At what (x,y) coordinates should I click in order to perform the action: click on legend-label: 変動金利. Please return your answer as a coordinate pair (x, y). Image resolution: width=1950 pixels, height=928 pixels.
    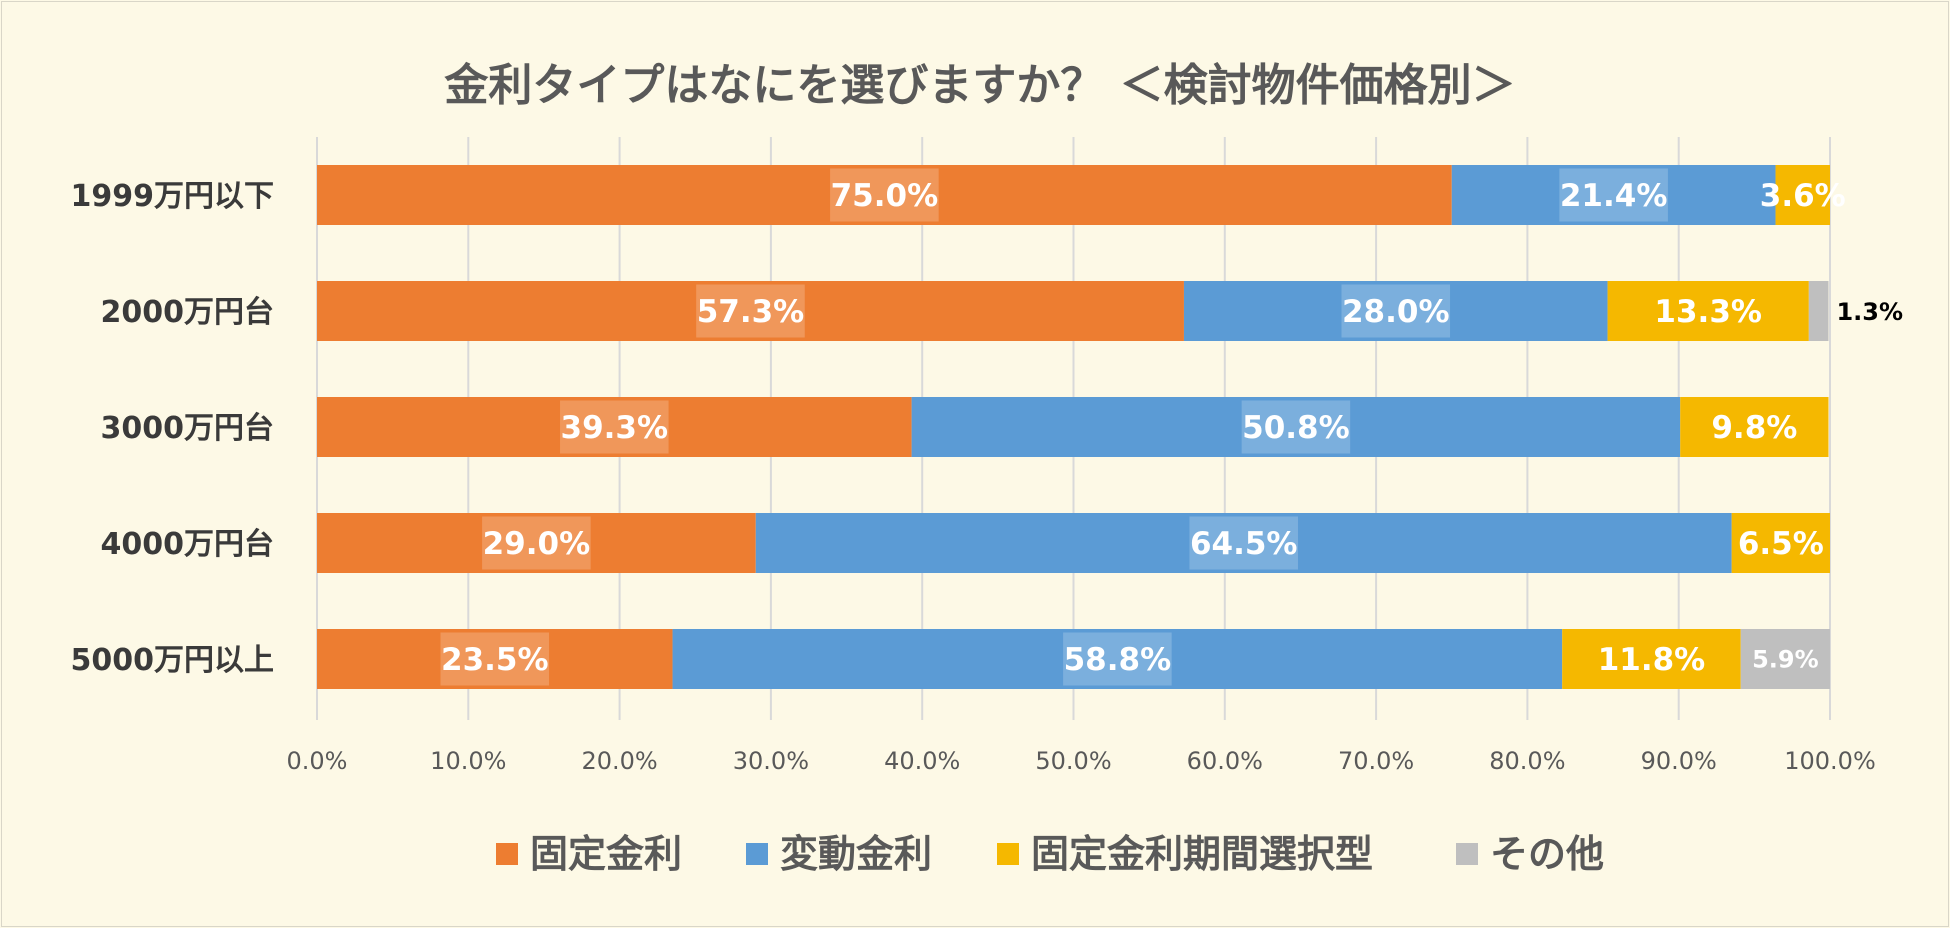
    Looking at the image, I should click on (856, 854).